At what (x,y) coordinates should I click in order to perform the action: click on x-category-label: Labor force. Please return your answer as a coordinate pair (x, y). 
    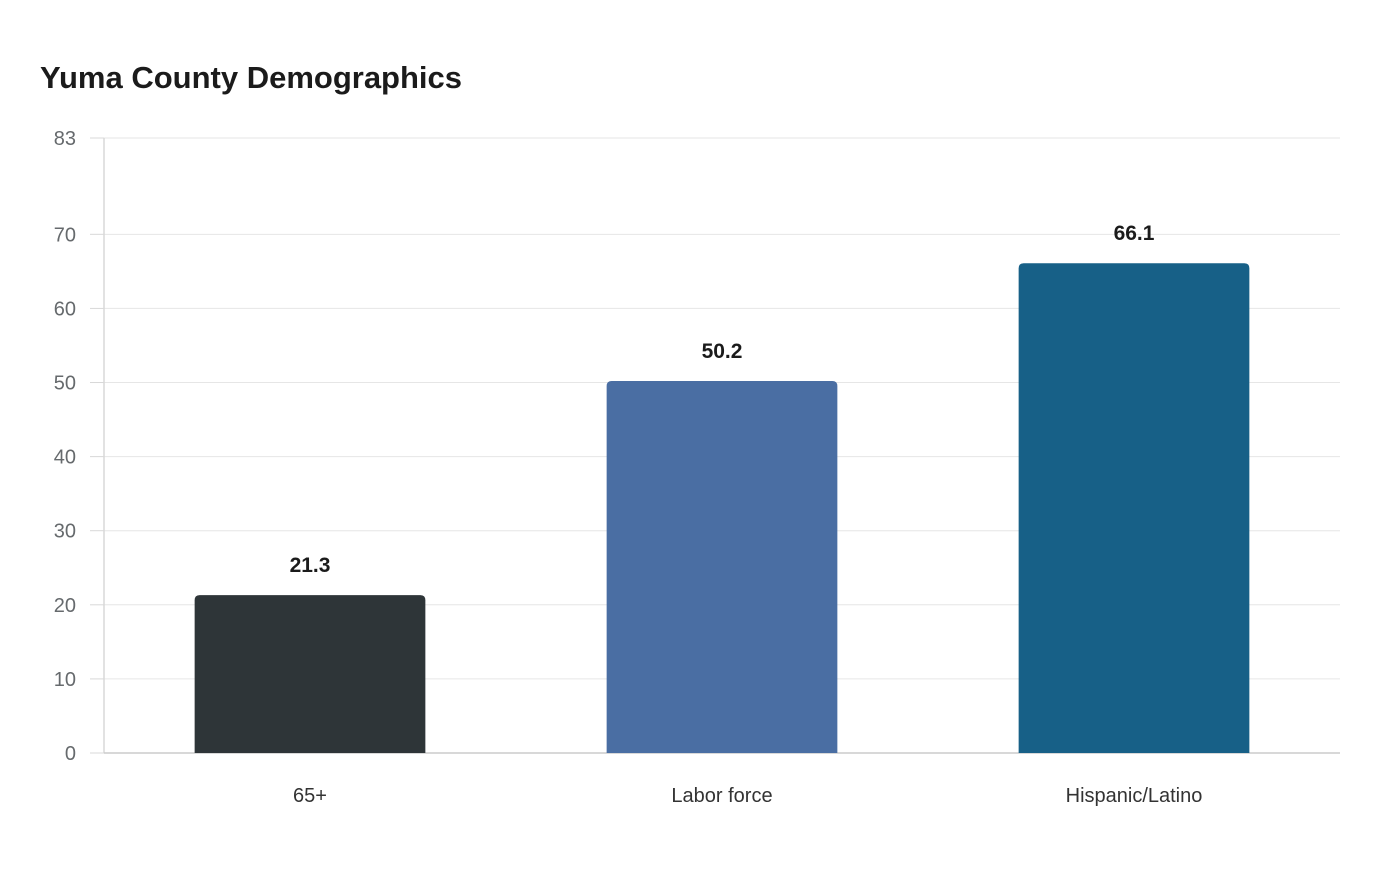
    Looking at the image, I should click on (721, 796).